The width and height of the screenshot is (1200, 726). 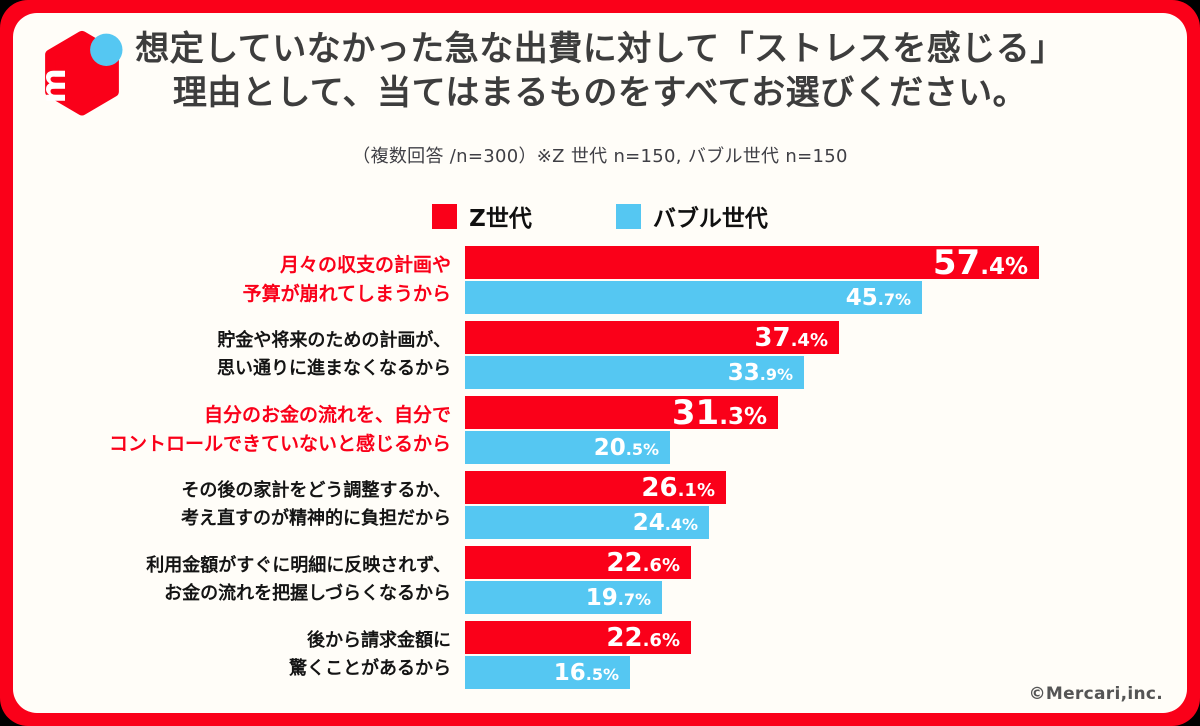 What do you see at coordinates (106, 49) in the screenshot?
I see `logo-blue-dot-icon` at bounding box center [106, 49].